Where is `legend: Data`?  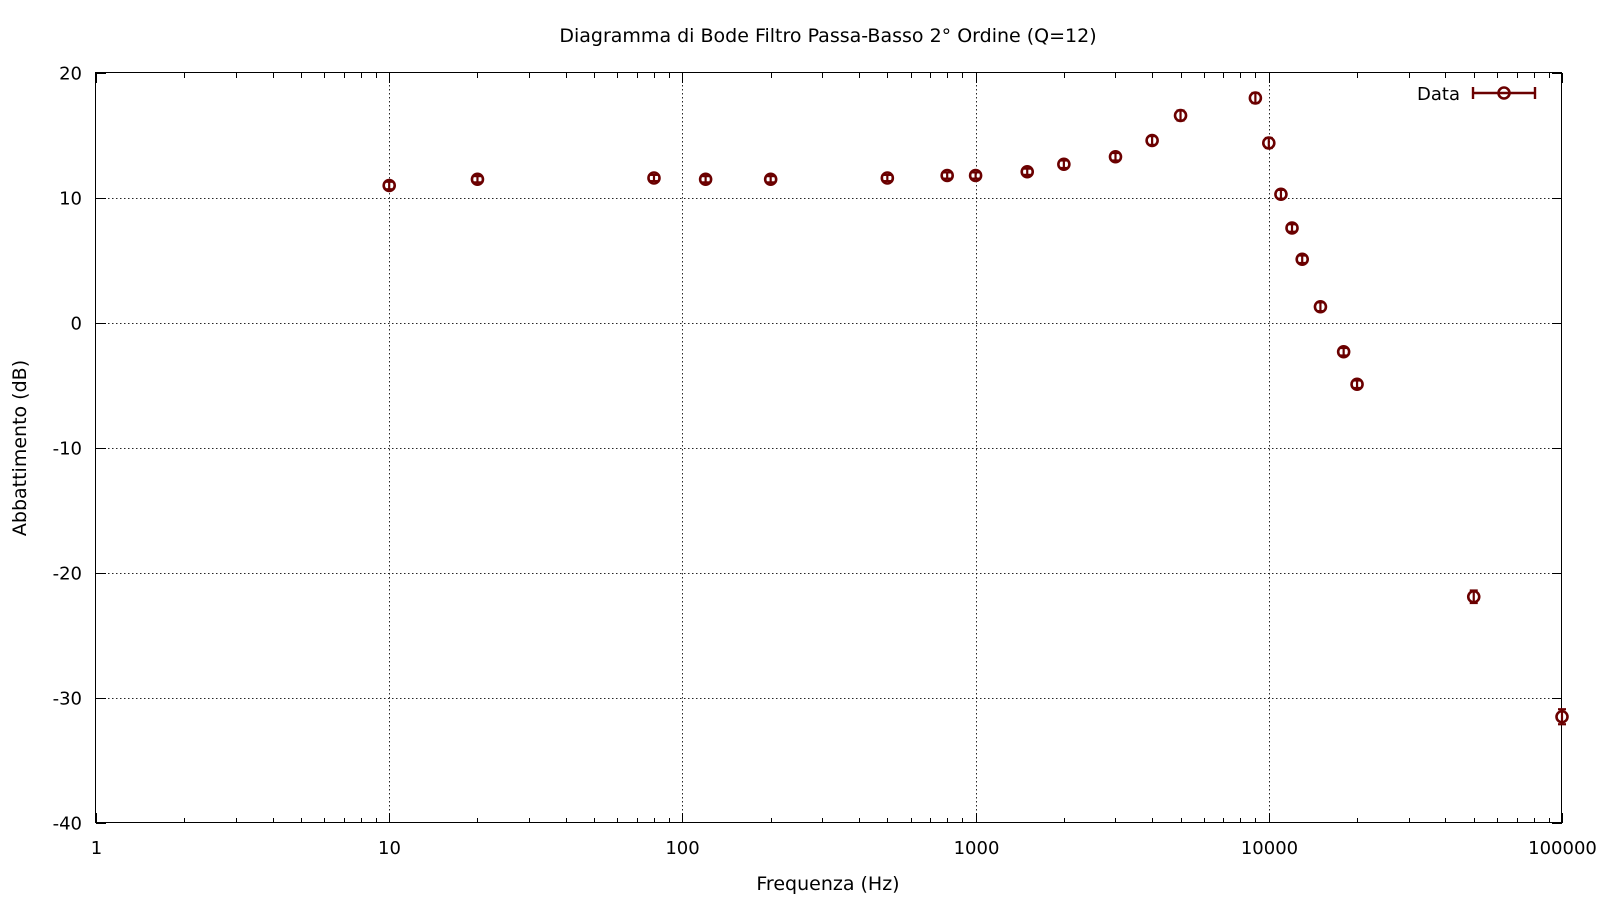
legend: Data is located at coordinates (1477, 94).